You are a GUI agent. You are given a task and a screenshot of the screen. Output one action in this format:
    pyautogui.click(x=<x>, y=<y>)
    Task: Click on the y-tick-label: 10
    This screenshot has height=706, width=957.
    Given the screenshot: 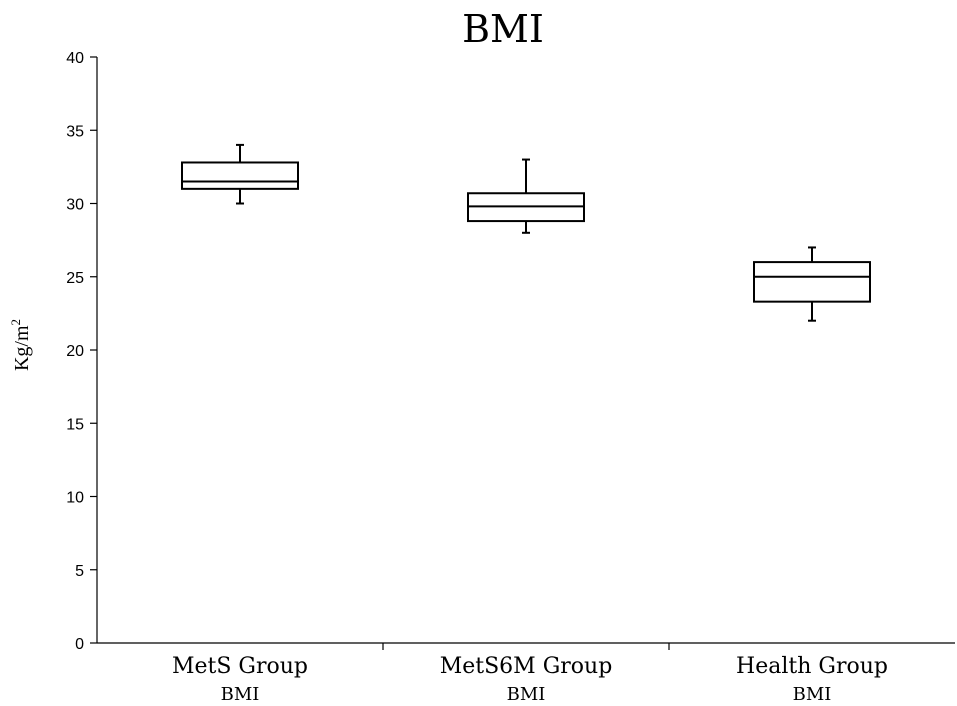 What is the action you would take?
    pyautogui.click(x=75, y=498)
    